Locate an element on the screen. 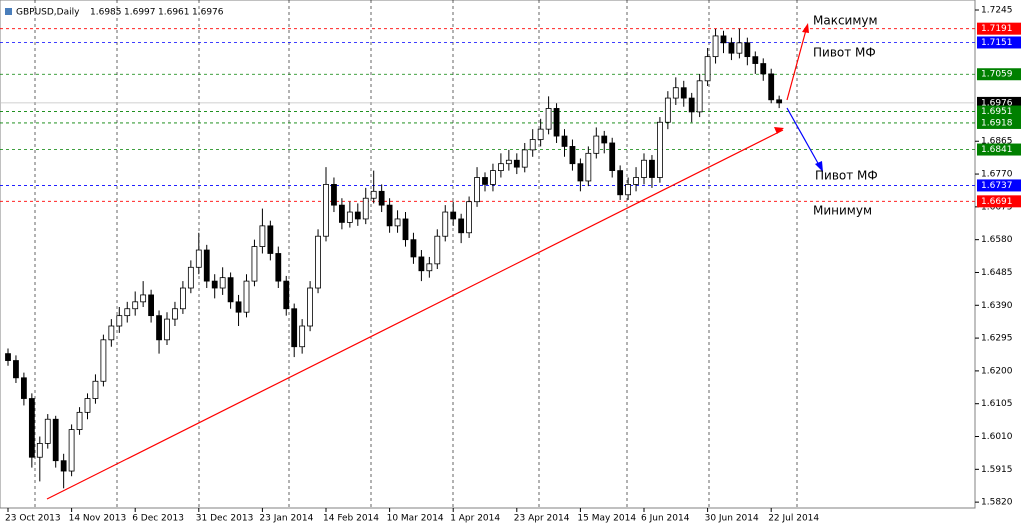 This screenshot has height=527, width=1024. y-tick-label: 1.6770 is located at coordinates (997, 175).